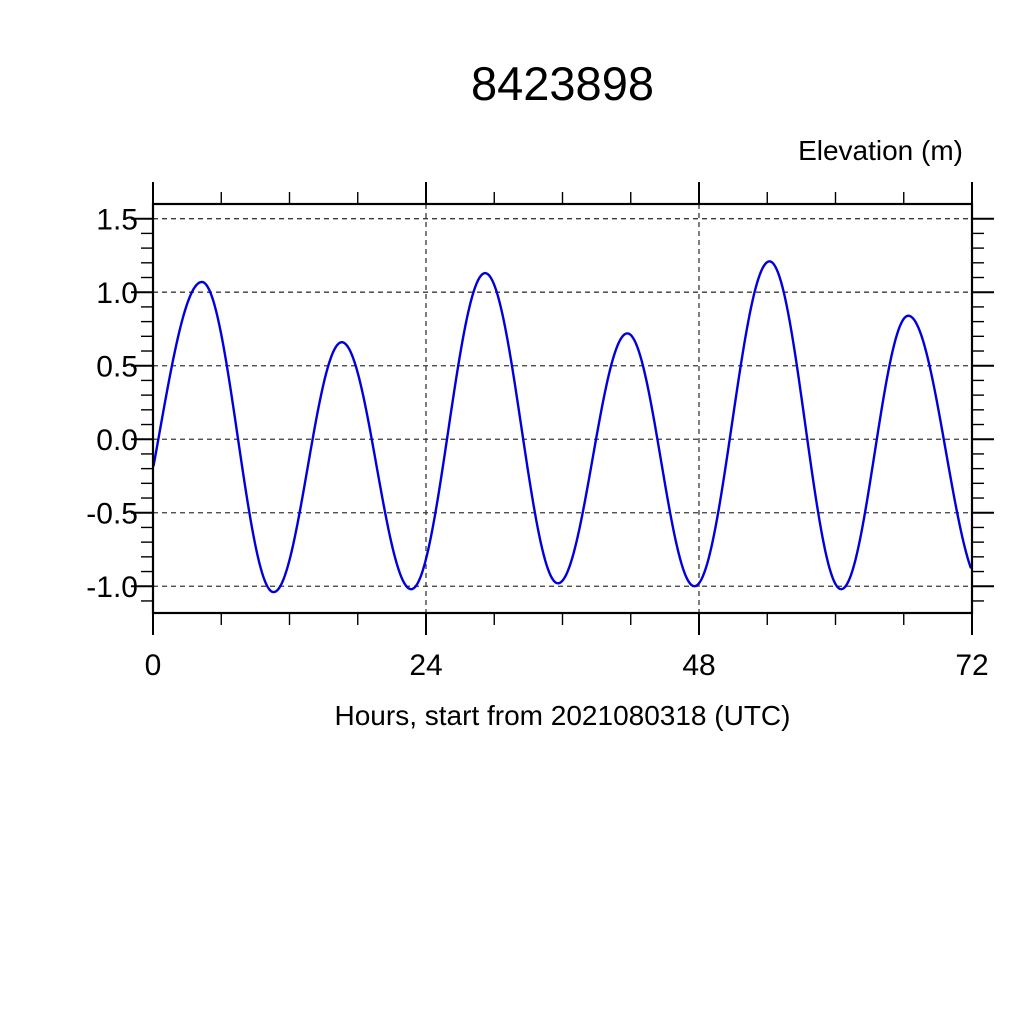  Describe the element at coordinates (971, 665) in the screenshot. I see `x-tick-label: 72` at that location.